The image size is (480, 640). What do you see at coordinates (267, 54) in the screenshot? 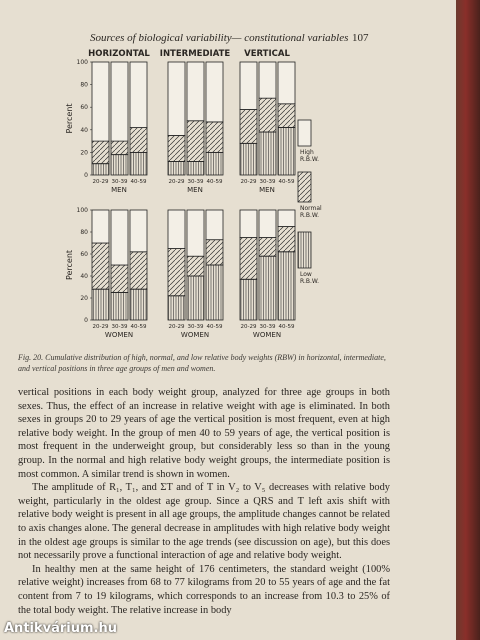
I see `panel-title: VERTICAL` at bounding box center [267, 54].